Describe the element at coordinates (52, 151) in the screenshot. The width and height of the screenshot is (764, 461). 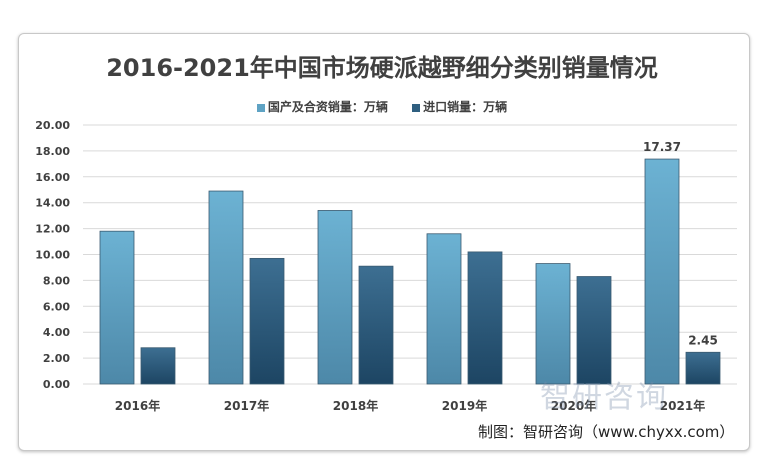
I see `y-tick-label: 18.00` at that location.